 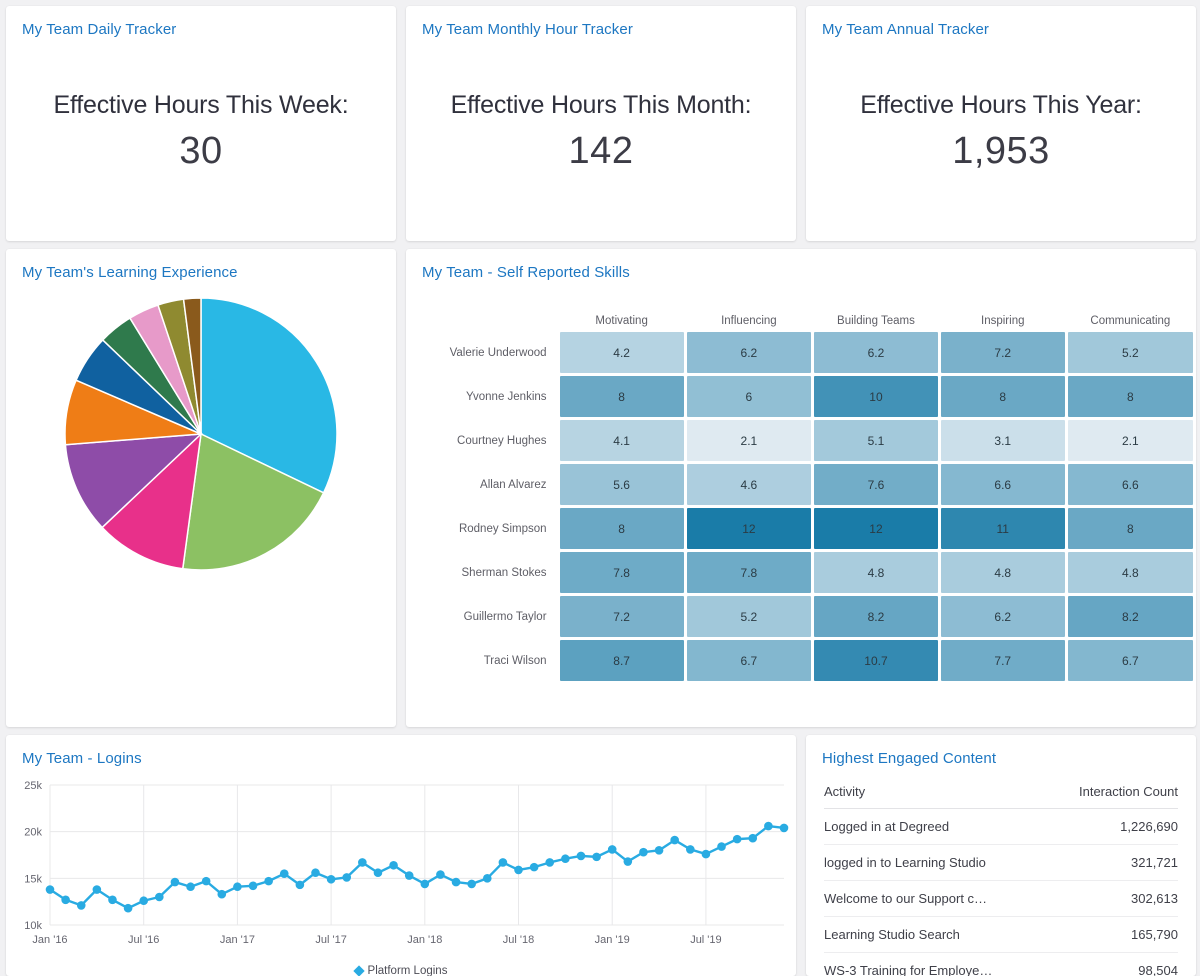 I want to click on heatmap-cell: 2.1, so click(x=749, y=440).